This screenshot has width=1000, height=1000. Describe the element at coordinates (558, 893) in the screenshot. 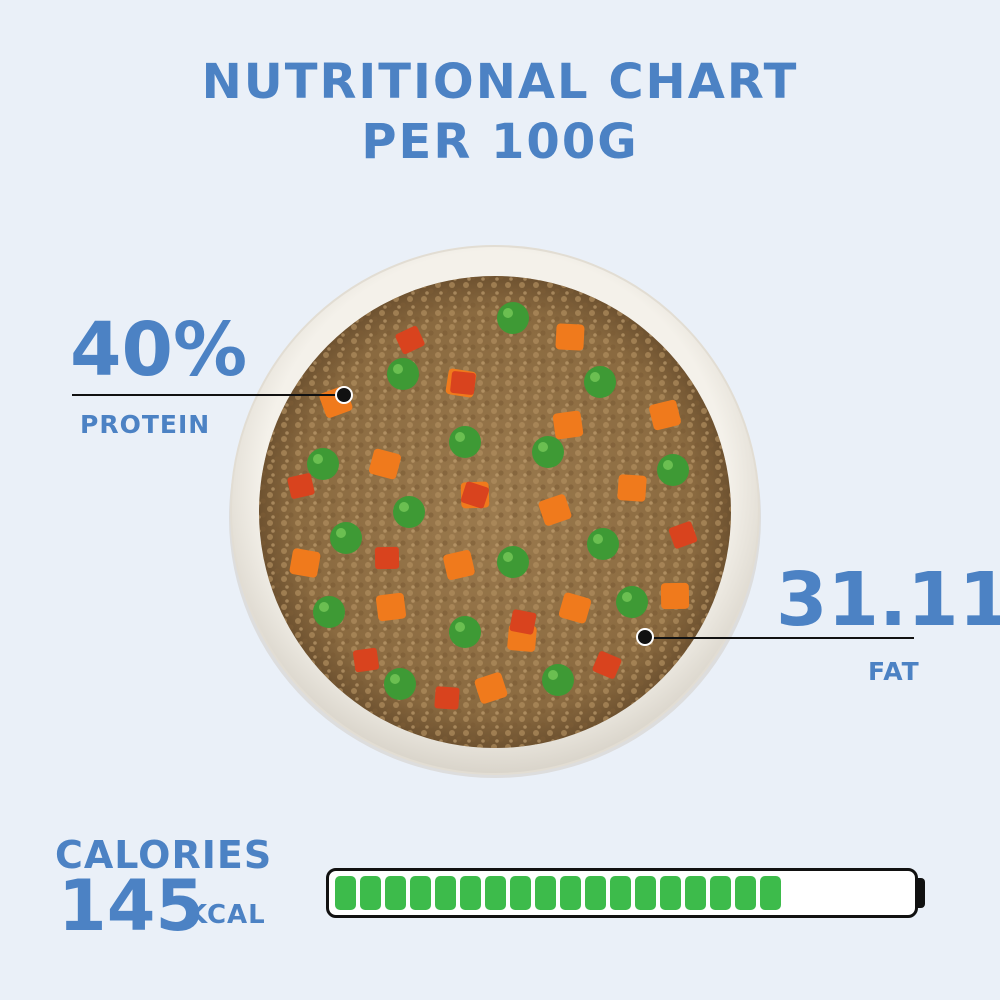

I see `battery-fill` at that location.